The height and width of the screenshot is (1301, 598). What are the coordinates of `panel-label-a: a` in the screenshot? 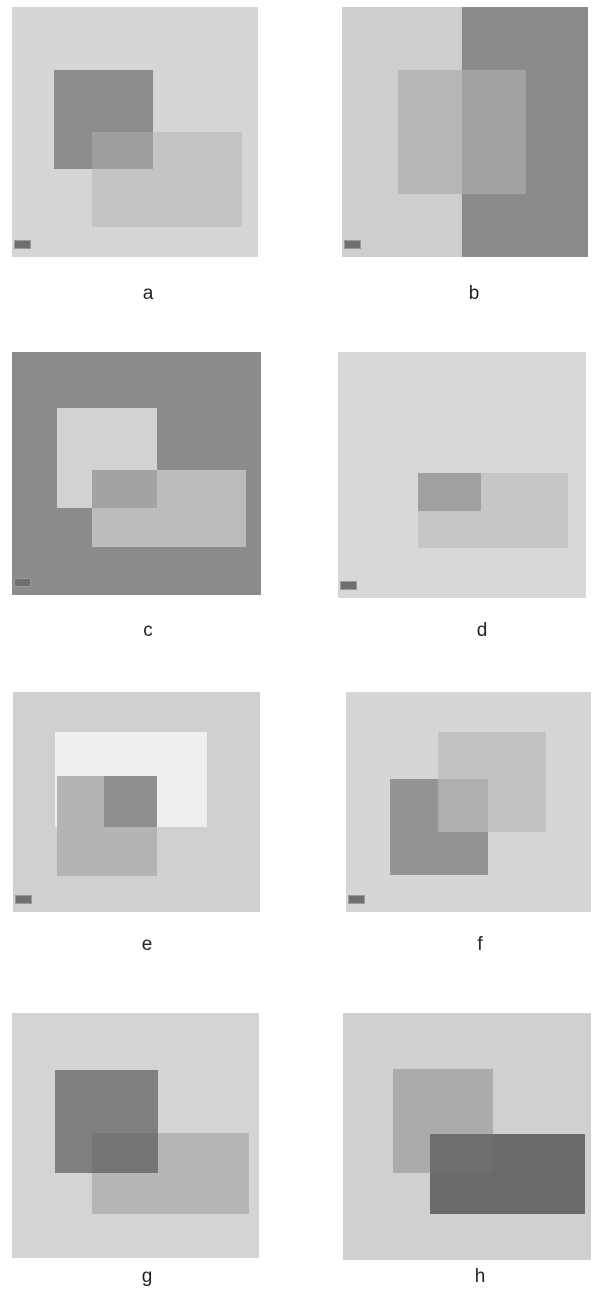 It's located at (148, 293).